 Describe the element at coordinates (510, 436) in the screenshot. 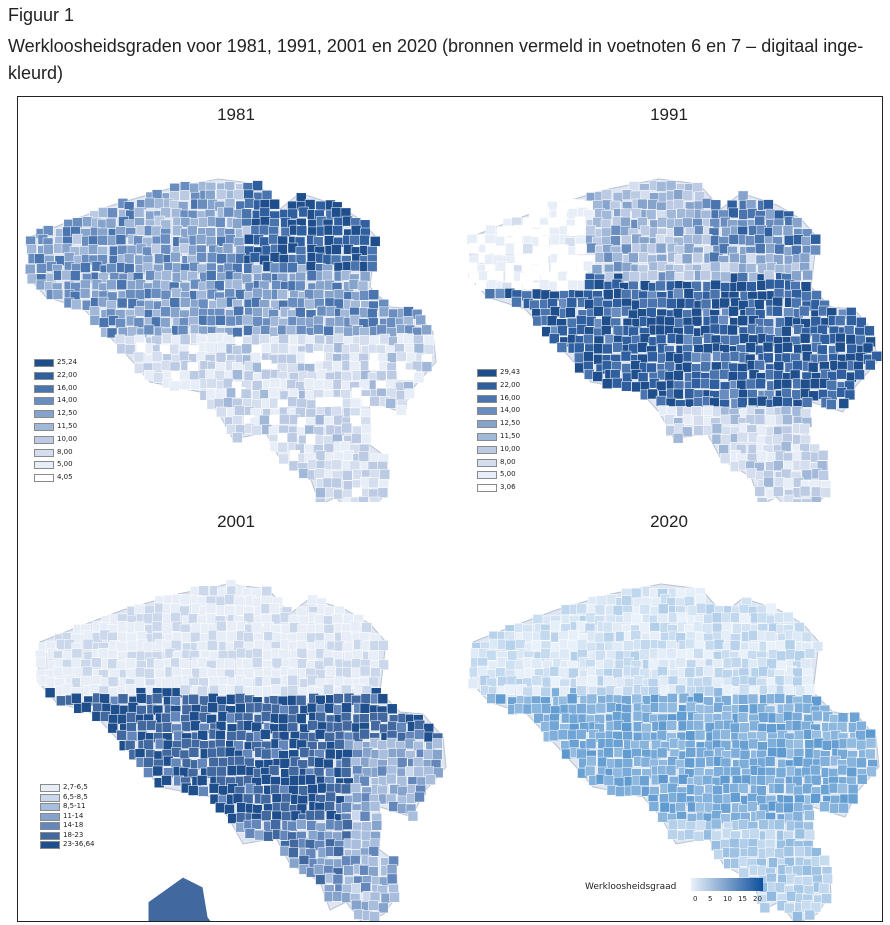

I see `legend-label: 11,50` at that location.